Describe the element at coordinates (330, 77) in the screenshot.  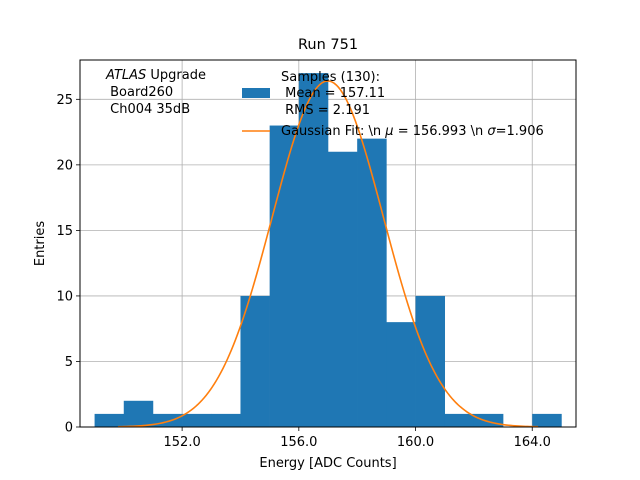
I see `legend-histogram-label-line: Samples (130):` at that location.